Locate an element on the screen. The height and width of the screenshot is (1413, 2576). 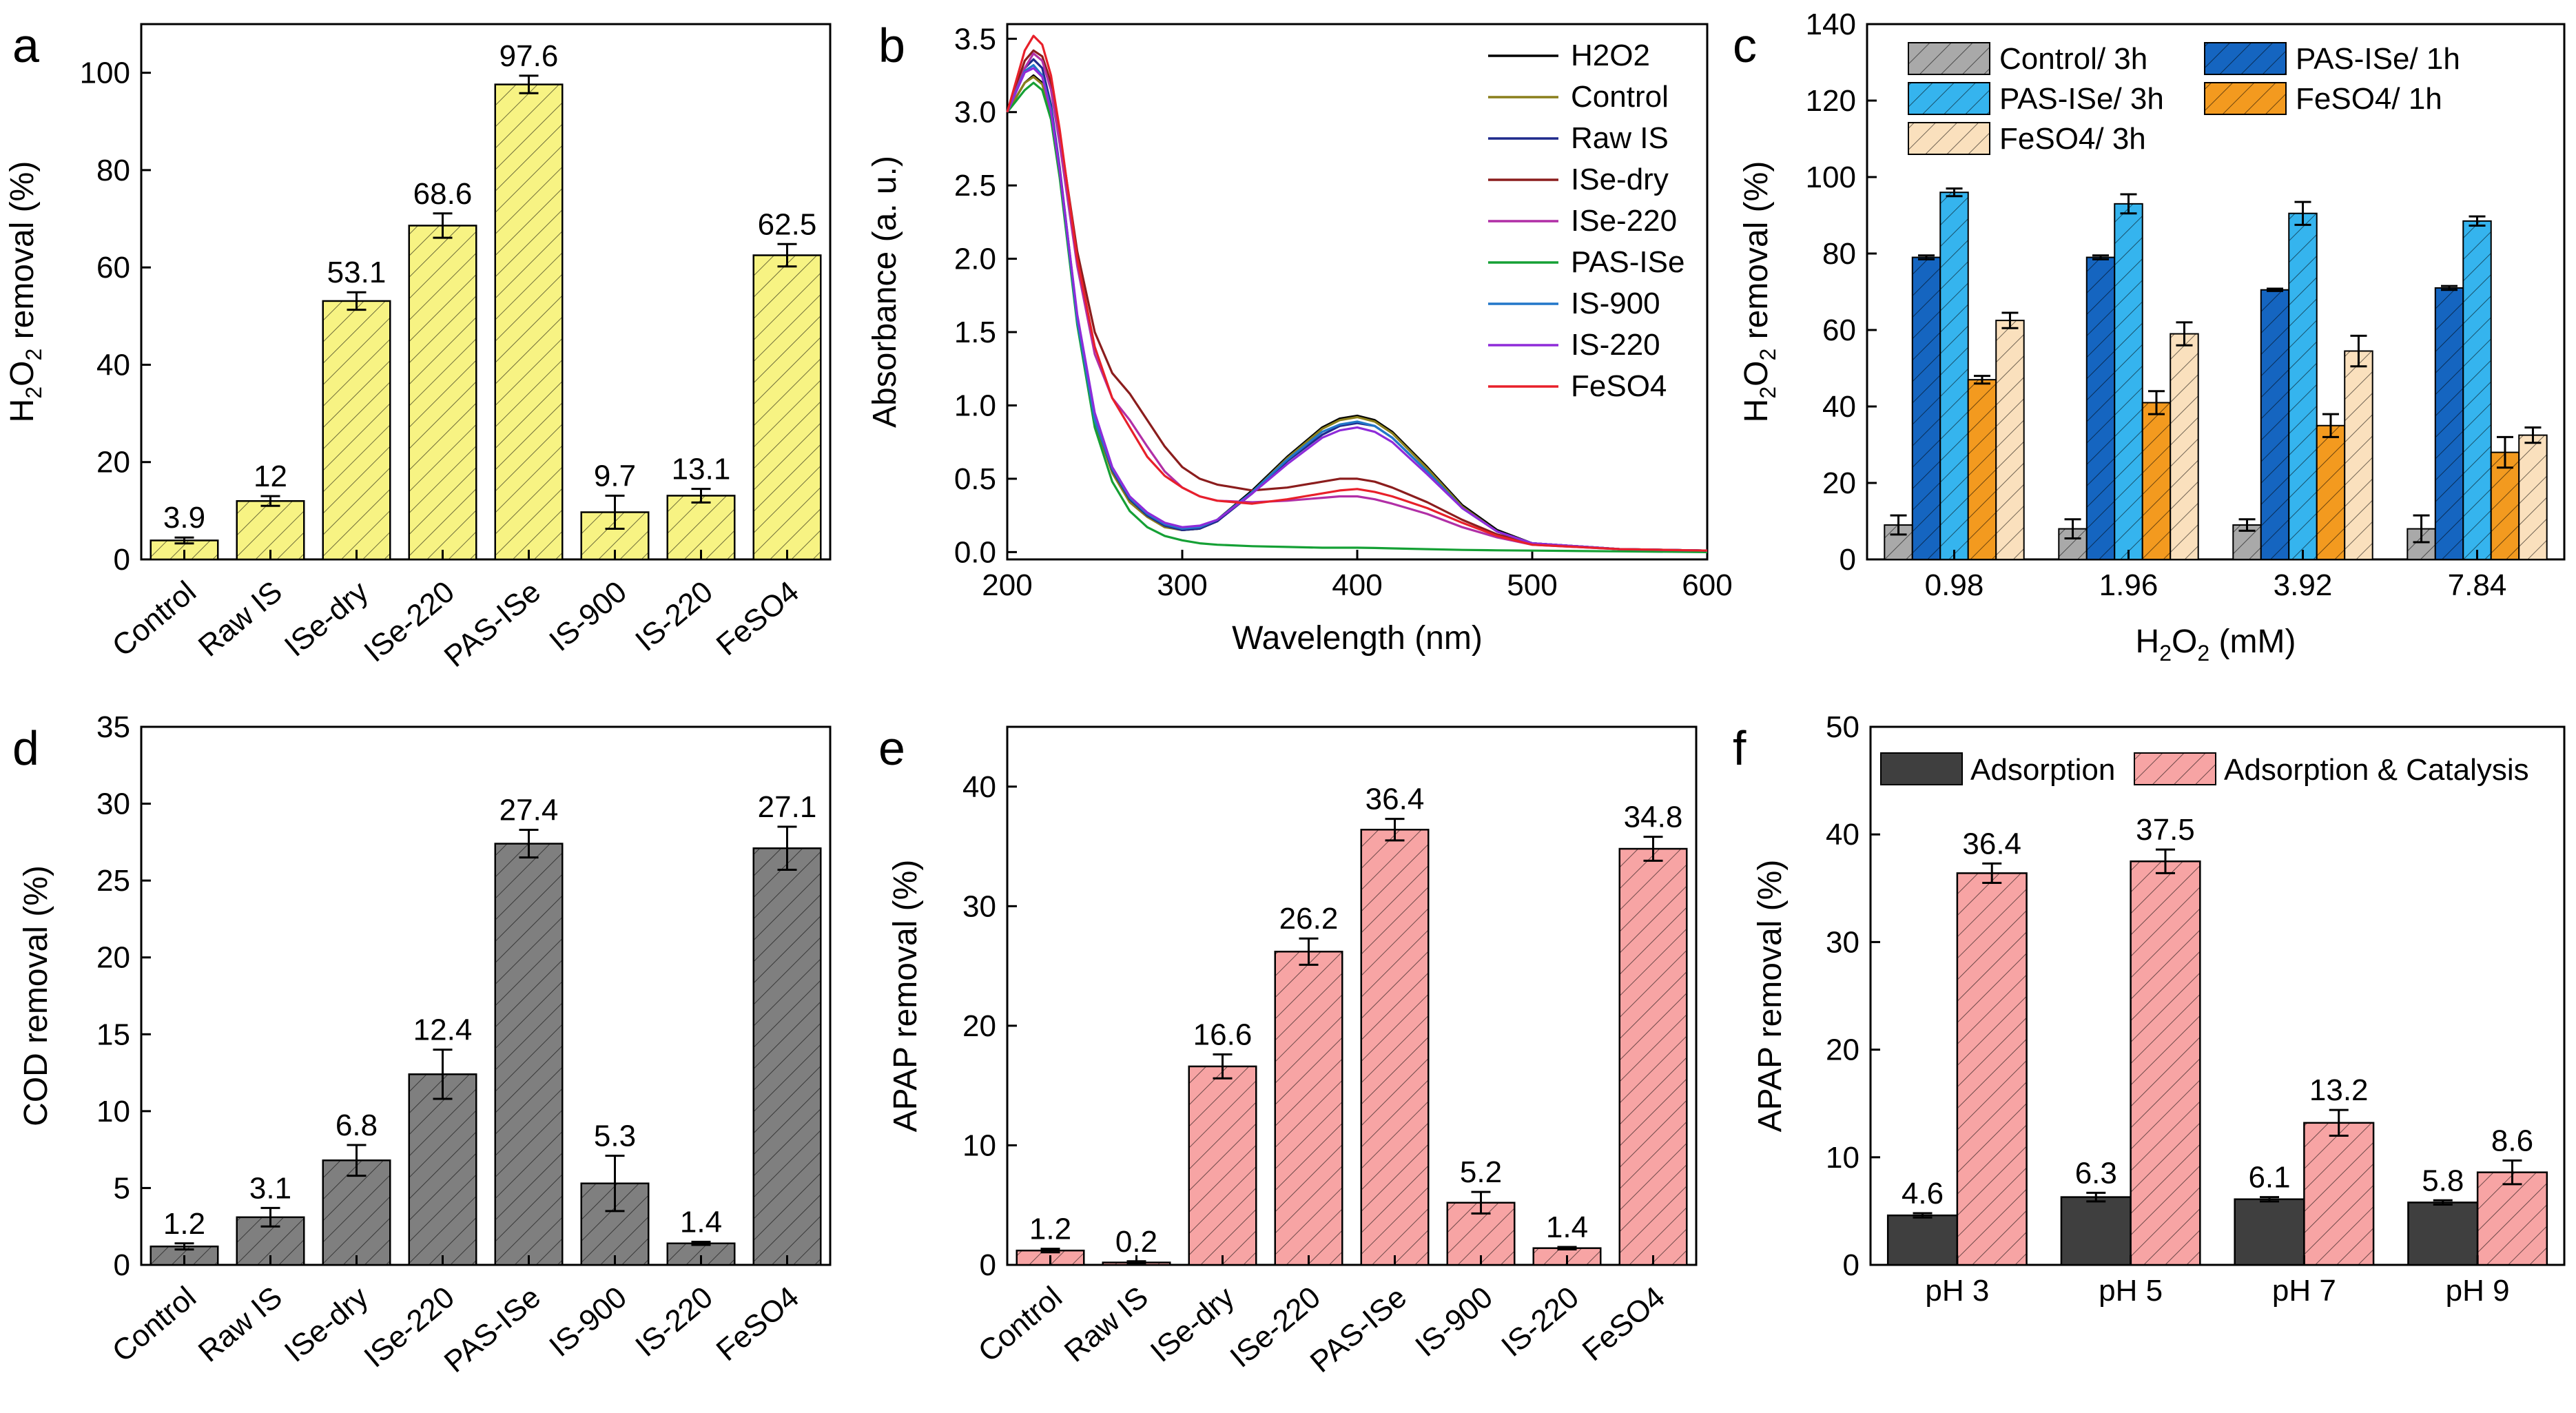
panel-c-ylabel-part: O is located at coordinates (1756, 373).